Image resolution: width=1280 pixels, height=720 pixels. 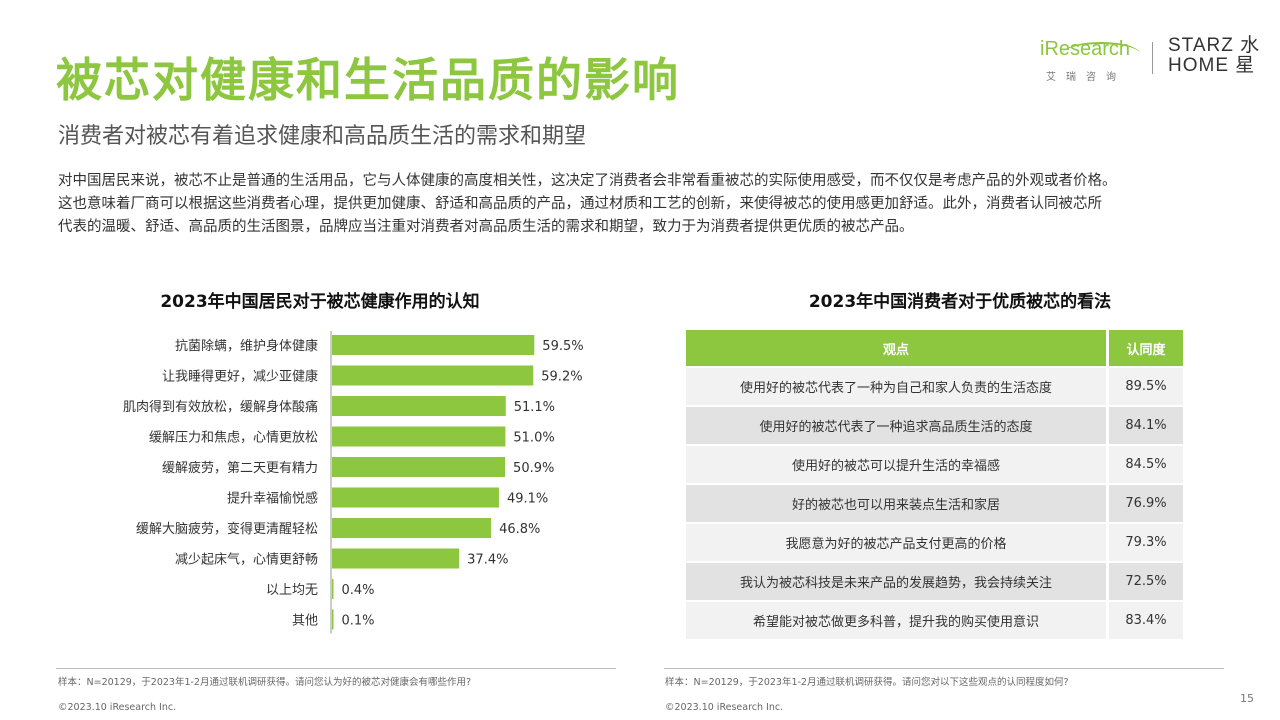 I want to click on copyright-right: ©2023.10 iResearch Inc., so click(x=724, y=707).